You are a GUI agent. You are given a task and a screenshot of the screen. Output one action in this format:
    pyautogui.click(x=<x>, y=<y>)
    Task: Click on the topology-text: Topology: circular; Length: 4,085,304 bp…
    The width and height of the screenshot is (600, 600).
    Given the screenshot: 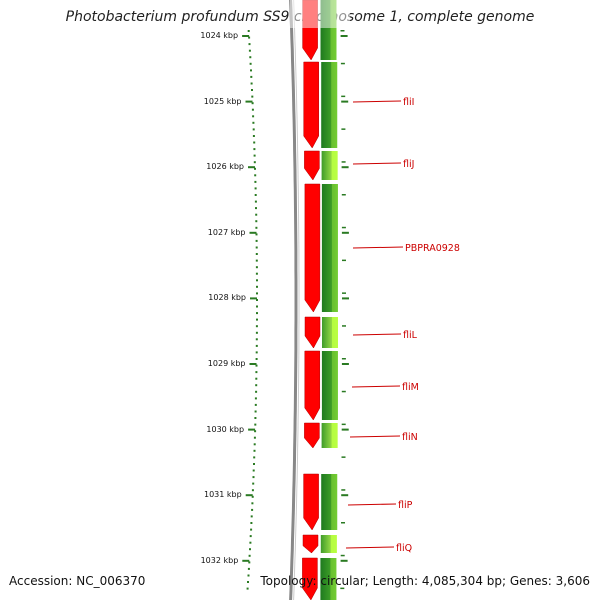 What is the action you would take?
    pyautogui.click(x=425, y=581)
    